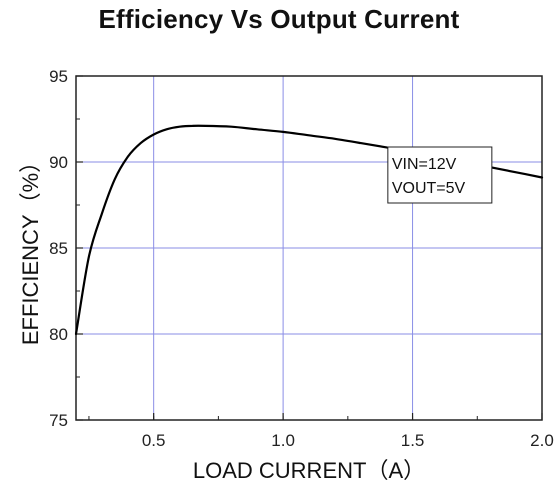 The image size is (558, 484). Describe the element at coordinates (154, 440) in the screenshot. I see `x-tick-label-0: 0.5` at that location.